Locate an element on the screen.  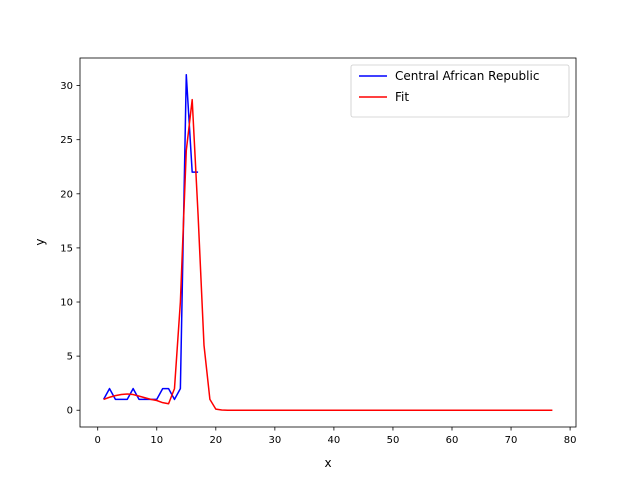
x-tick-label: 0 is located at coordinates (98, 440).